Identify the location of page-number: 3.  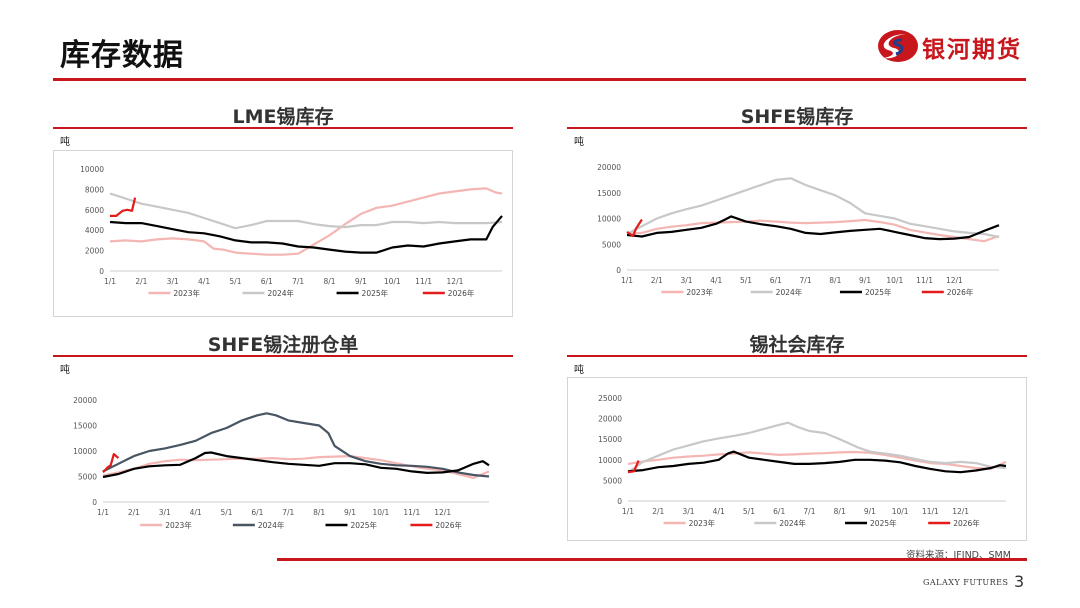
(1019, 581).